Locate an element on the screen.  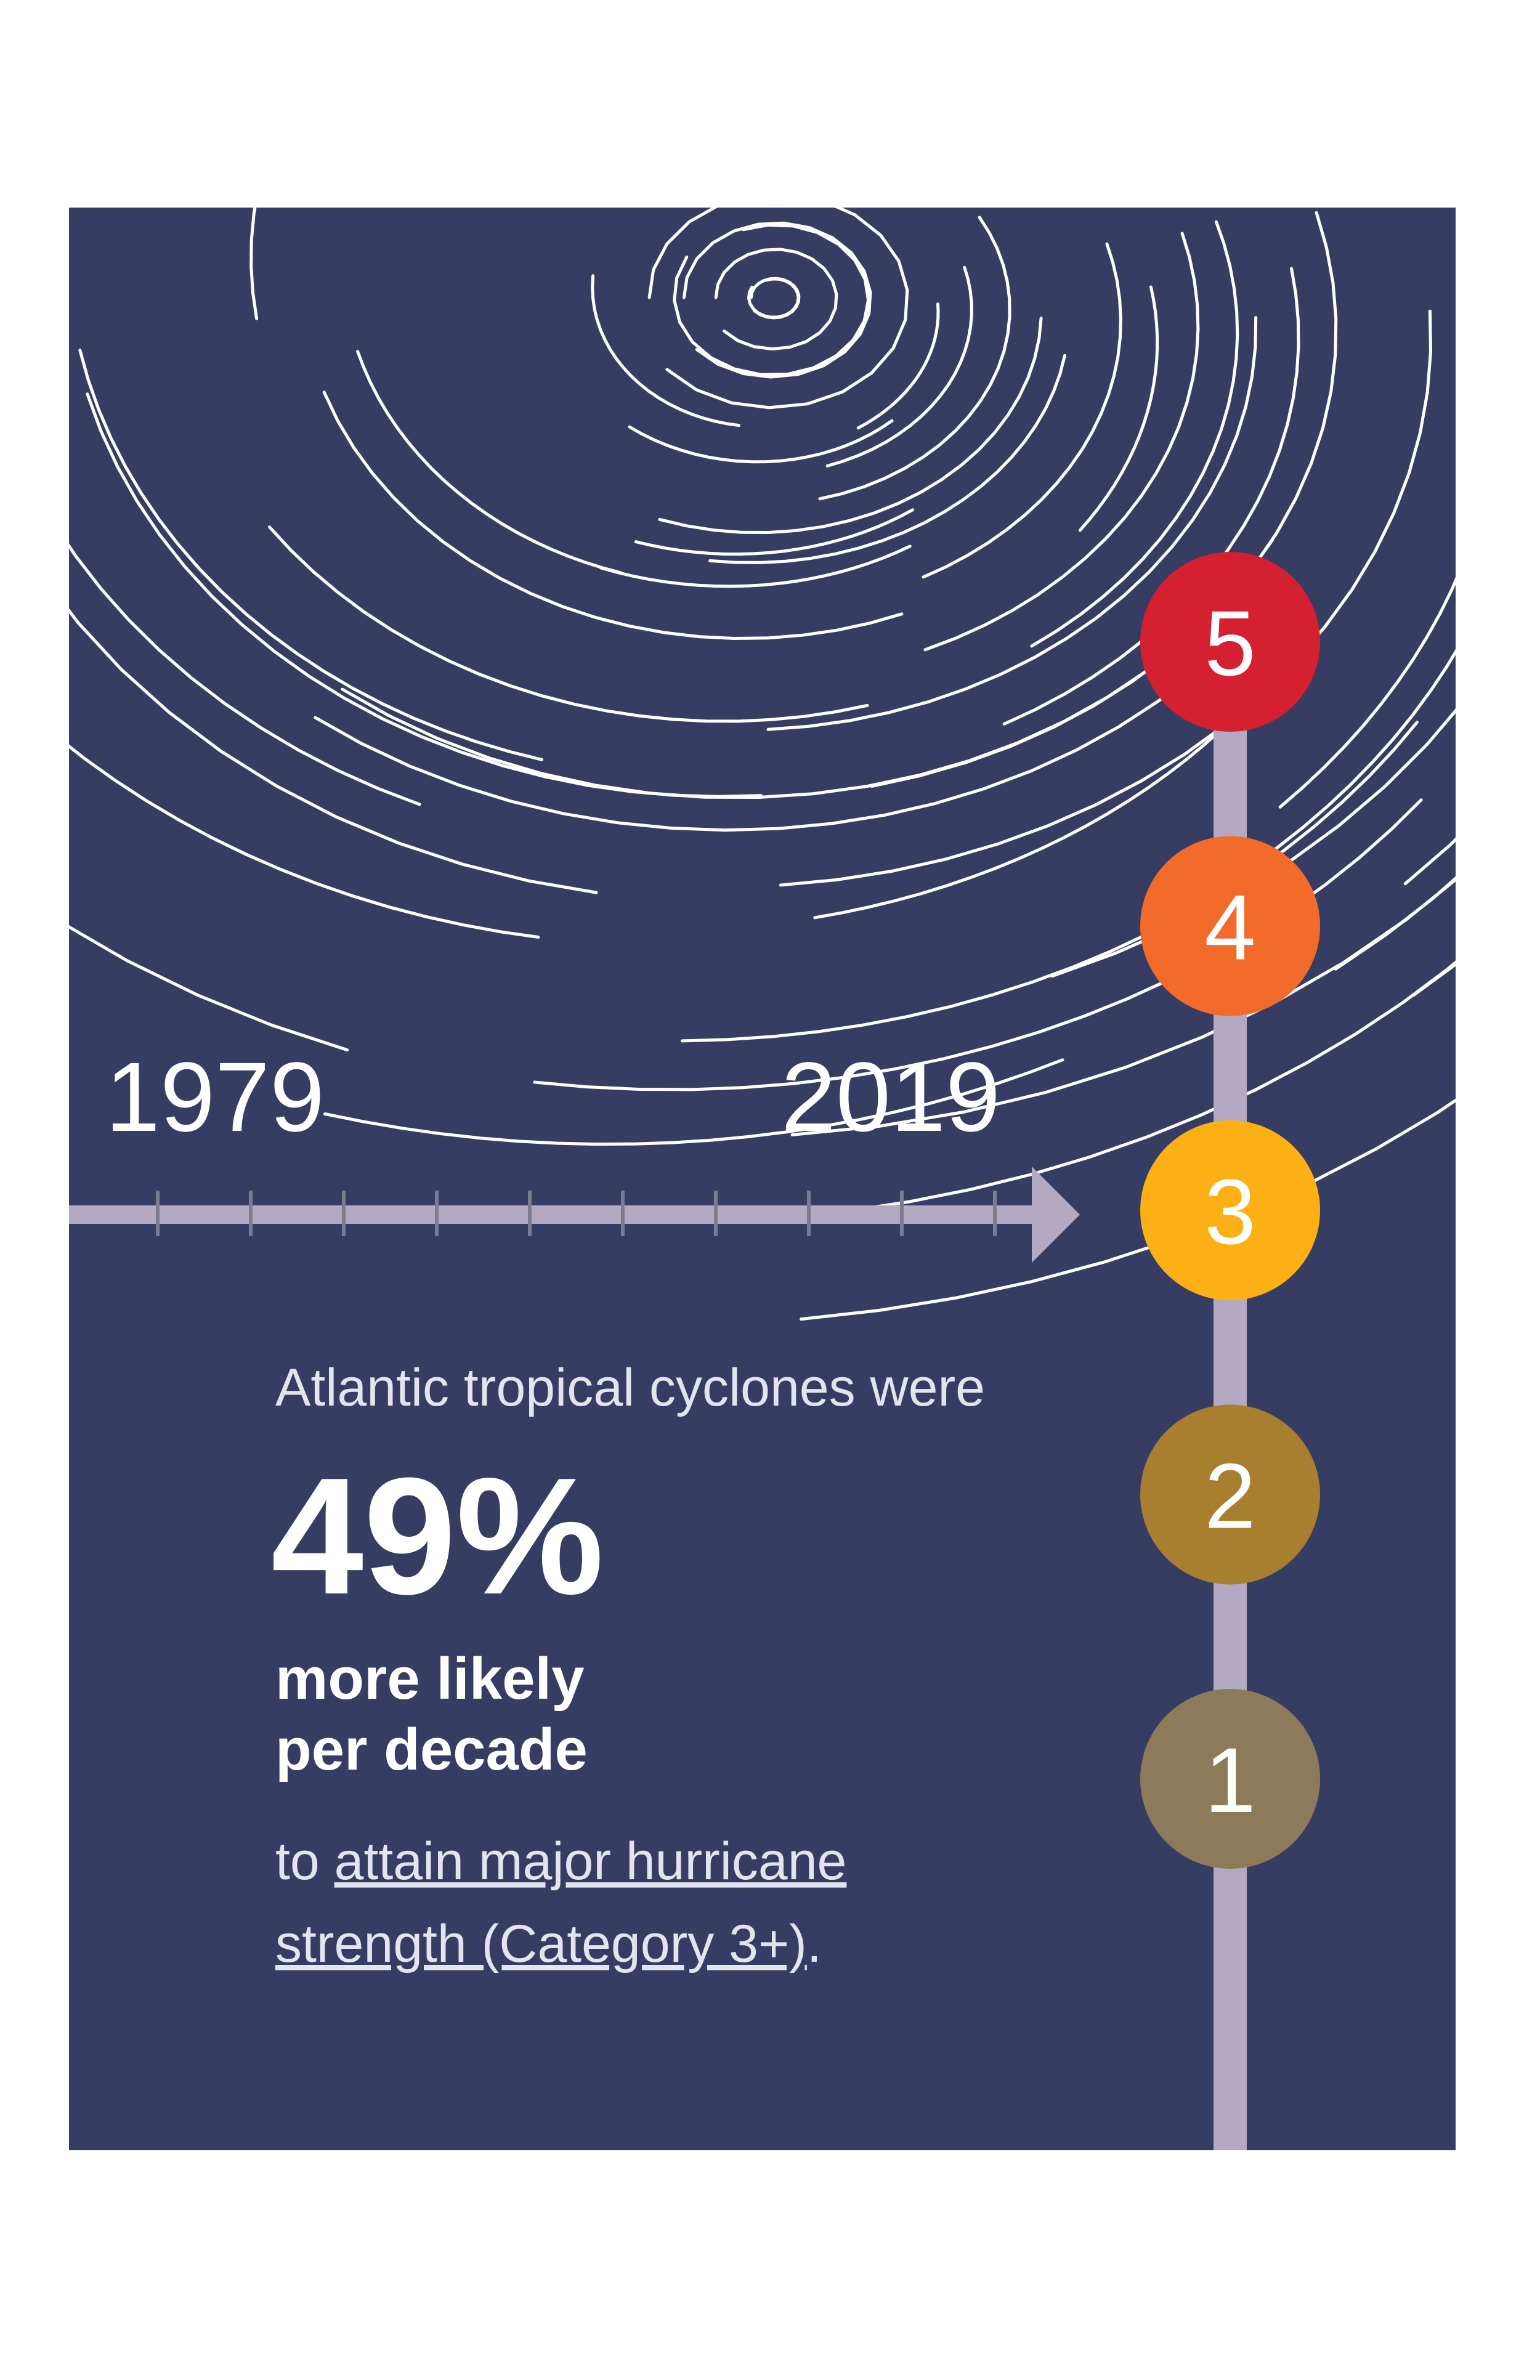
underlined-text: attain major hurricane is located at coordinates (590, 1861).